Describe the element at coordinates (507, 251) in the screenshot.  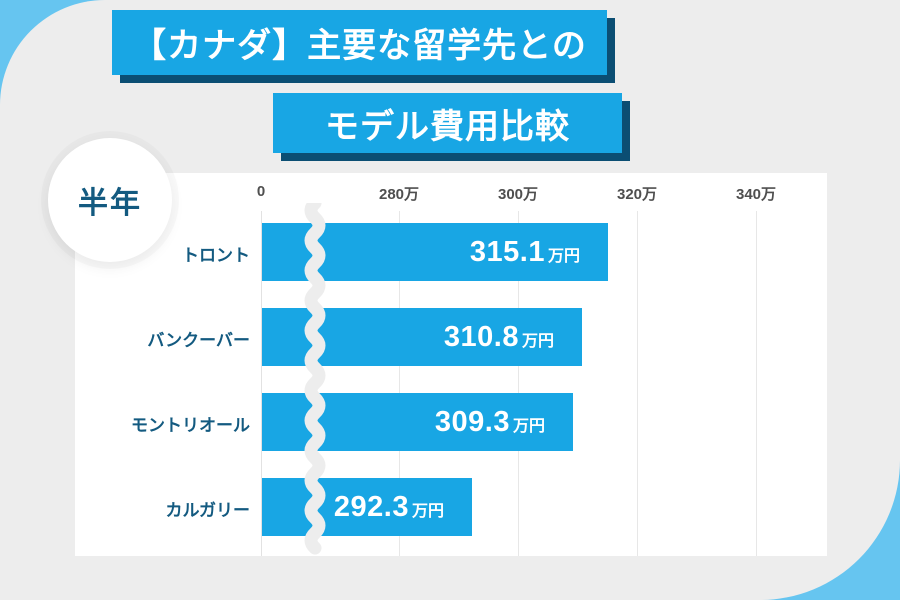
I see `bar-value-number-0: 315.1` at that location.